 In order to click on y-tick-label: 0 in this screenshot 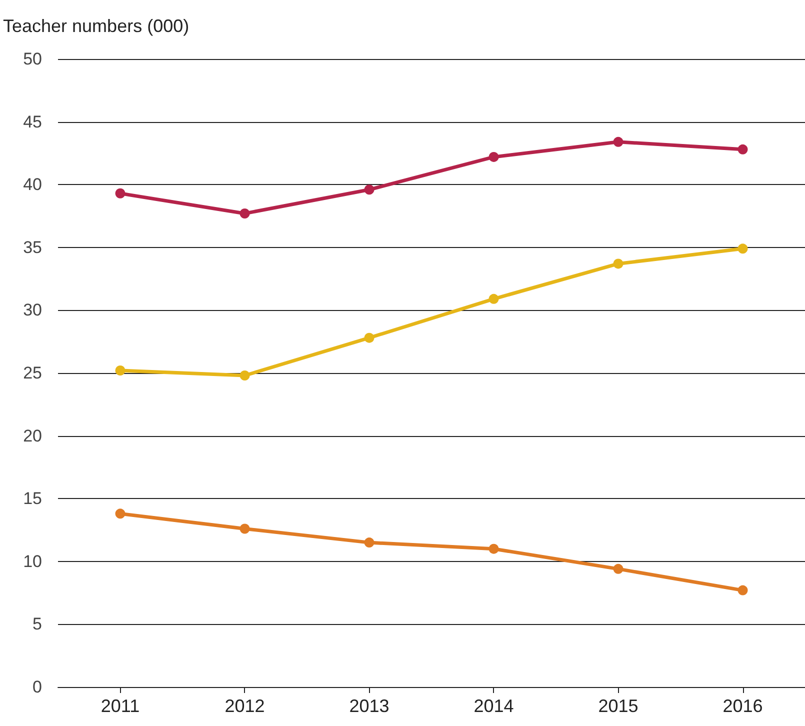, I will do `click(37, 687)`.